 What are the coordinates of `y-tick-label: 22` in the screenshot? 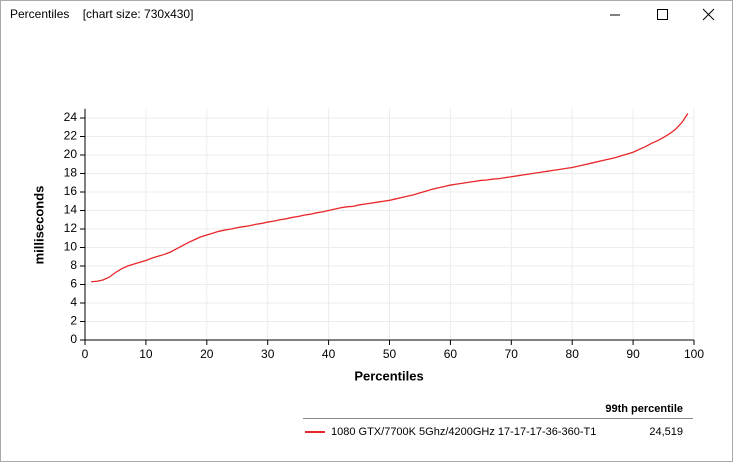 It's located at (71, 136).